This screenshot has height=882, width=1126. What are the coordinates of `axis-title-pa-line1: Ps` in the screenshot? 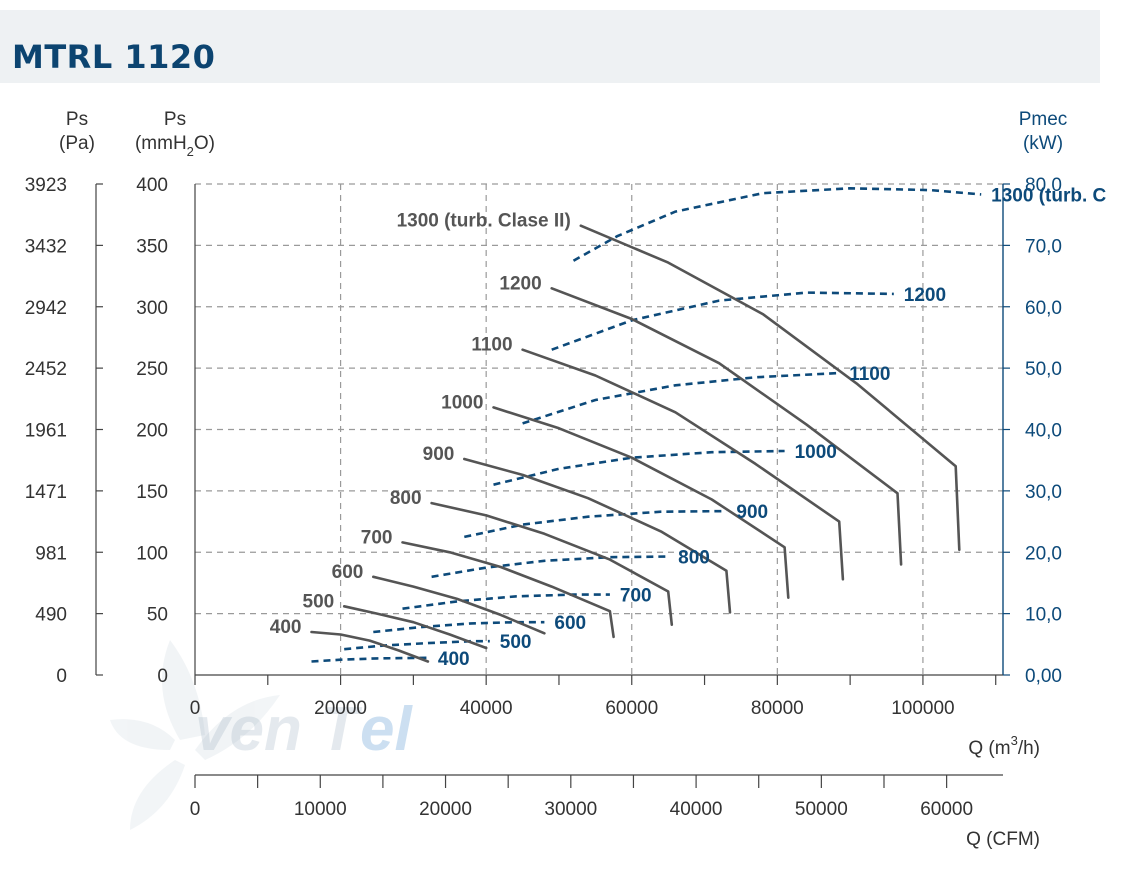 It's located at (77, 119).